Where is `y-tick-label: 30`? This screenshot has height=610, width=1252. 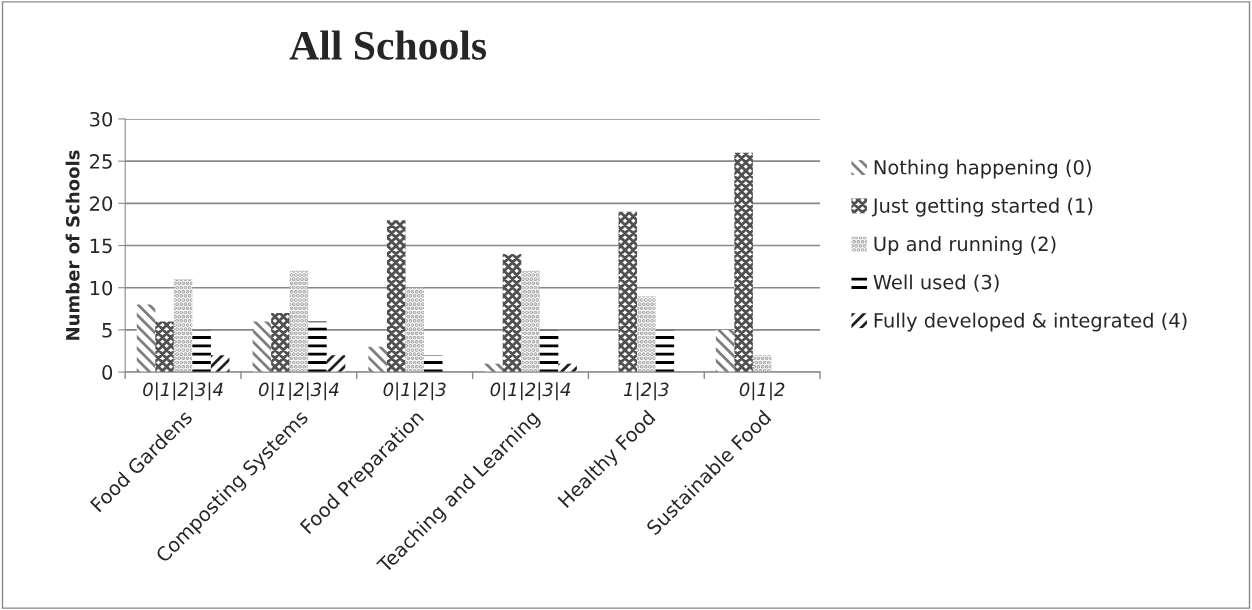 y-tick-label: 30 is located at coordinates (101, 119).